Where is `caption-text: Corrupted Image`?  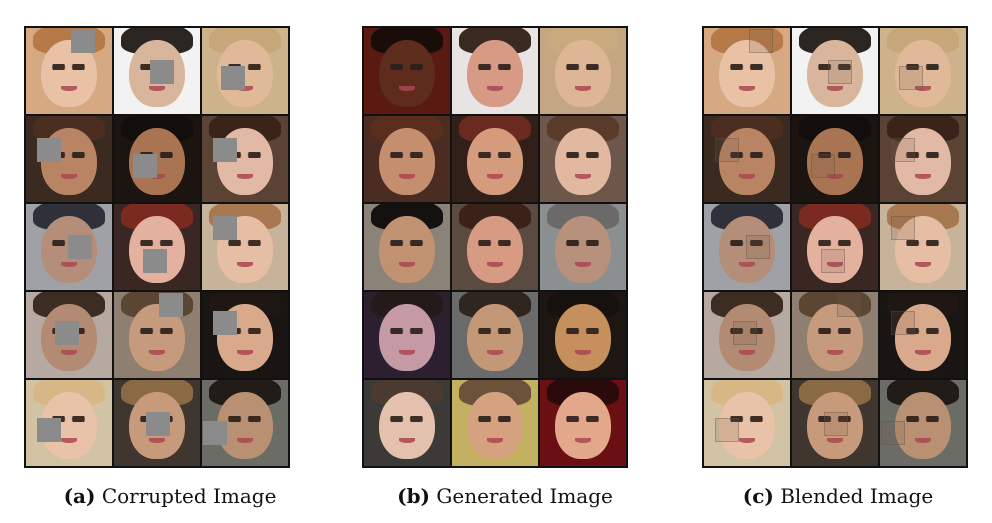
caption-text: Corrupted Image is located at coordinates (189, 496).